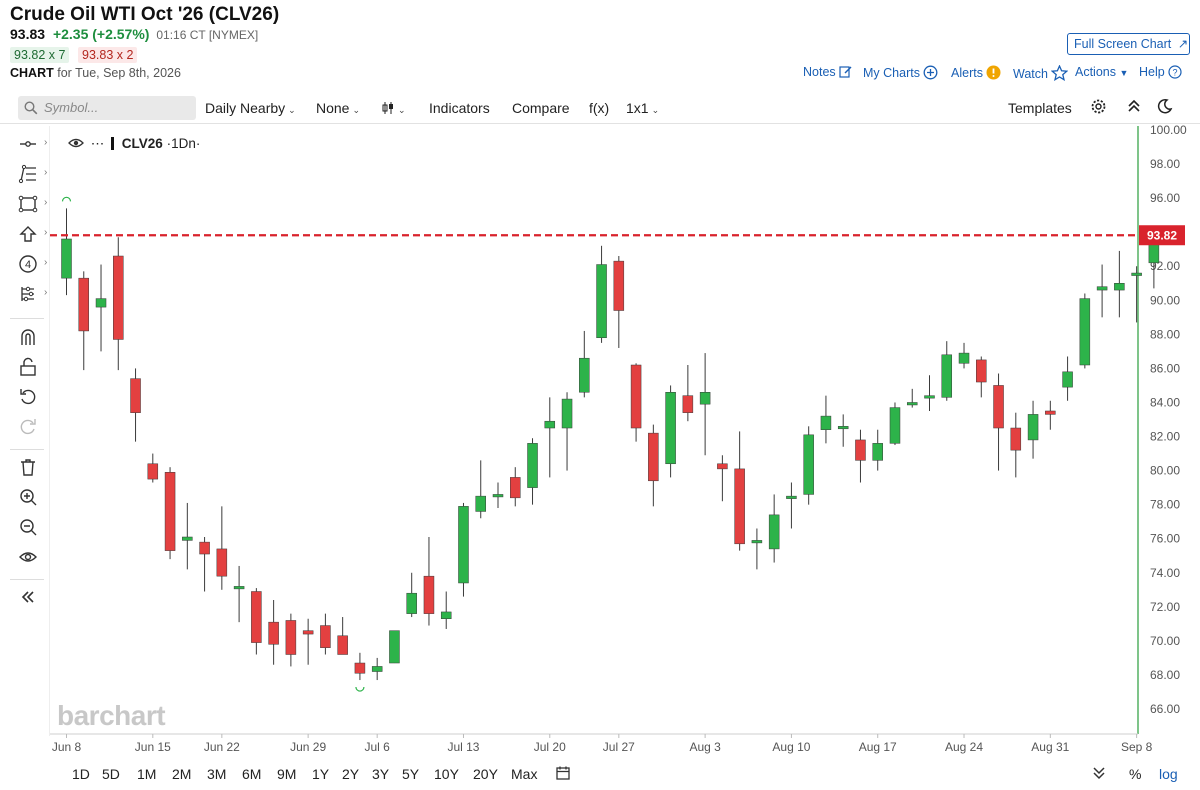  What do you see at coordinates (381, 774) in the screenshot?
I see `range-button-3y: 3Y` at bounding box center [381, 774].